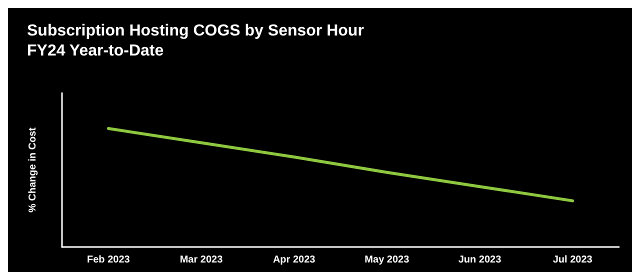 This screenshot has height=280, width=640. I want to click on x-tick-label: Jul 2023, so click(572, 260).